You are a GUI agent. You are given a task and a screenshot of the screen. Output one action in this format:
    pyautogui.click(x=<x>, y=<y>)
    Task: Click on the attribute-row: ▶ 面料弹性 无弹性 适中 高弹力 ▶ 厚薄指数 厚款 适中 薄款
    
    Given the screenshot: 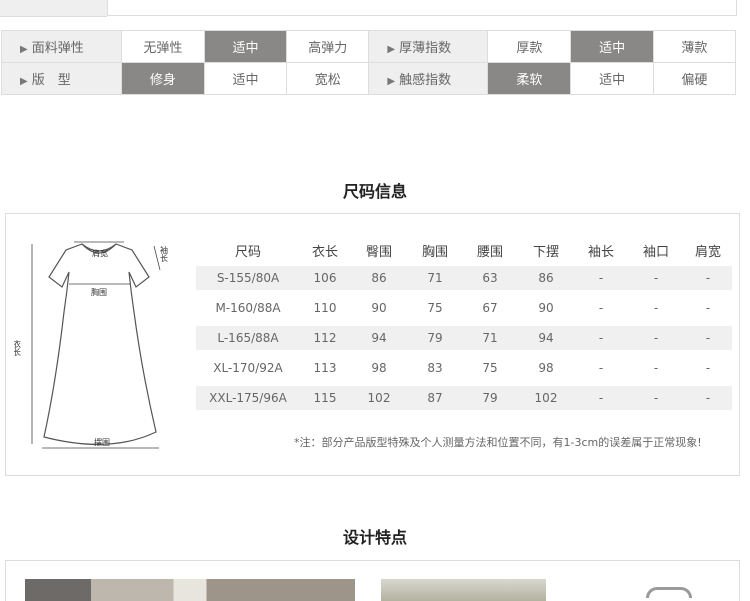 What is the action you would take?
    pyautogui.click(x=369, y=46)
    